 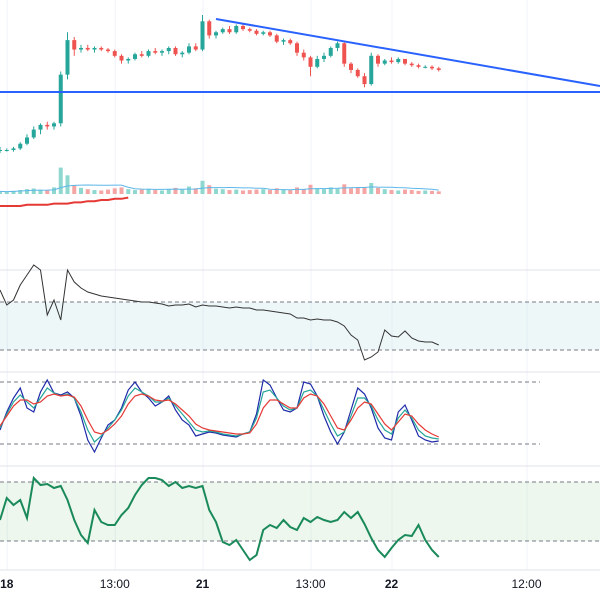 I want to click on time-tick-label-3: 13:00, so click(x=310, y=584).